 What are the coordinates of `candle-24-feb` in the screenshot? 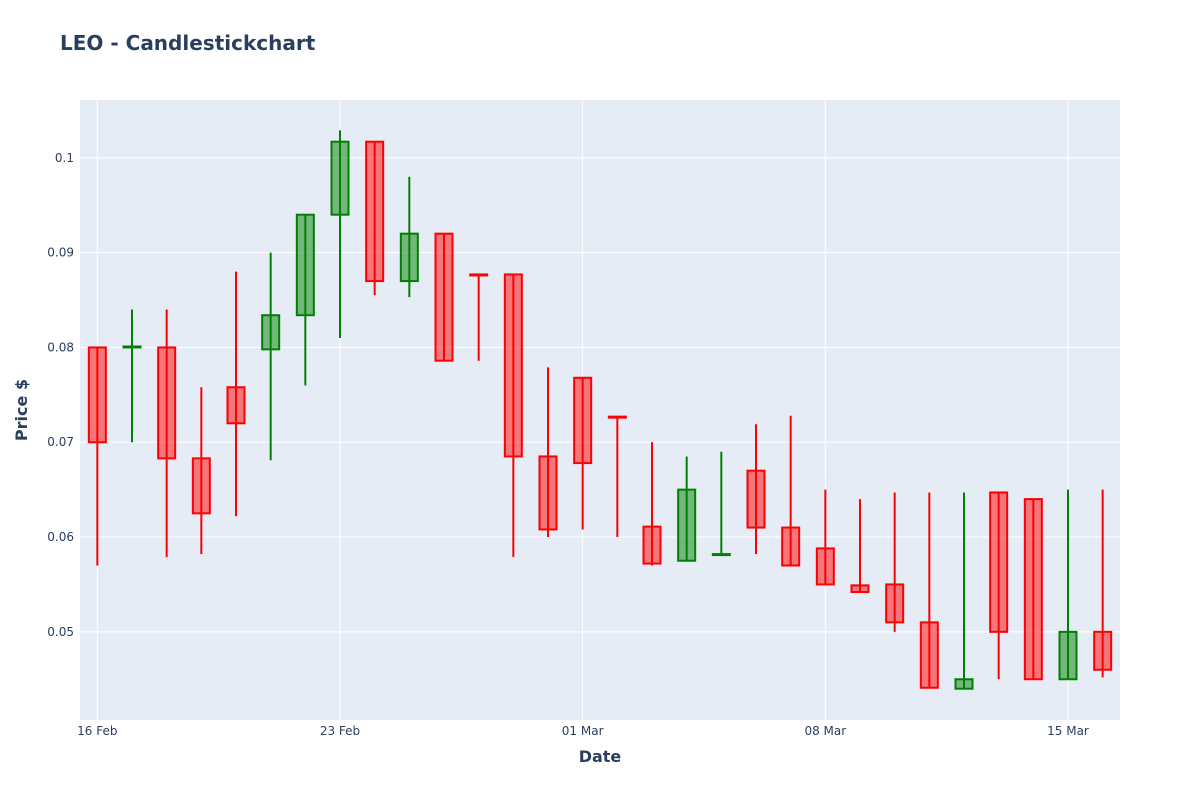 It's located at (375, 218).